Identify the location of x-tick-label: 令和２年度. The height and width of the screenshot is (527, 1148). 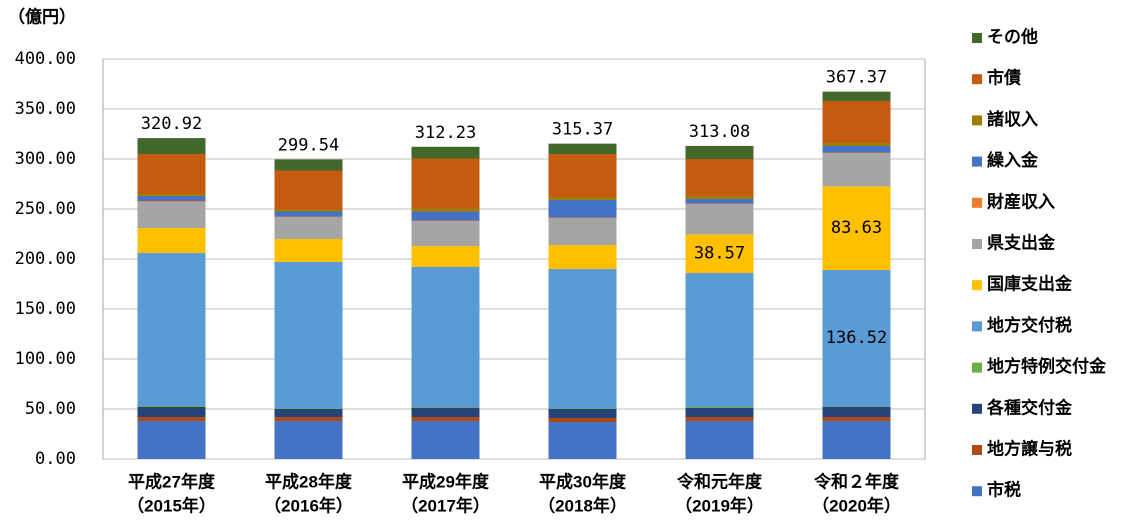
(857, 481).